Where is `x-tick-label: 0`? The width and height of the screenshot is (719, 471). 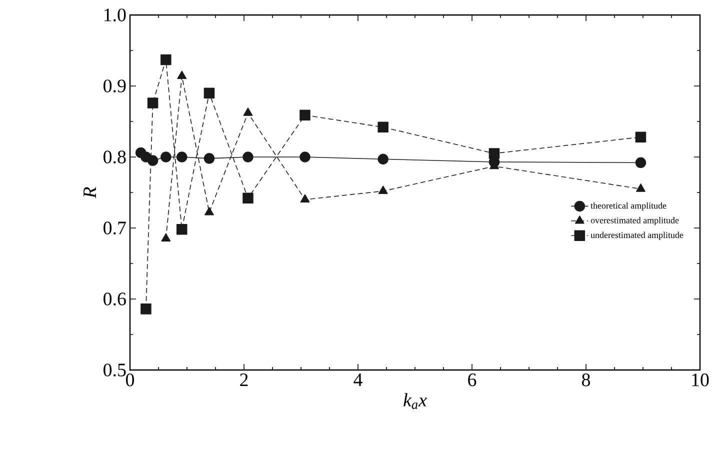 x-tick-label: 0 is located at coordinates (130, 380).